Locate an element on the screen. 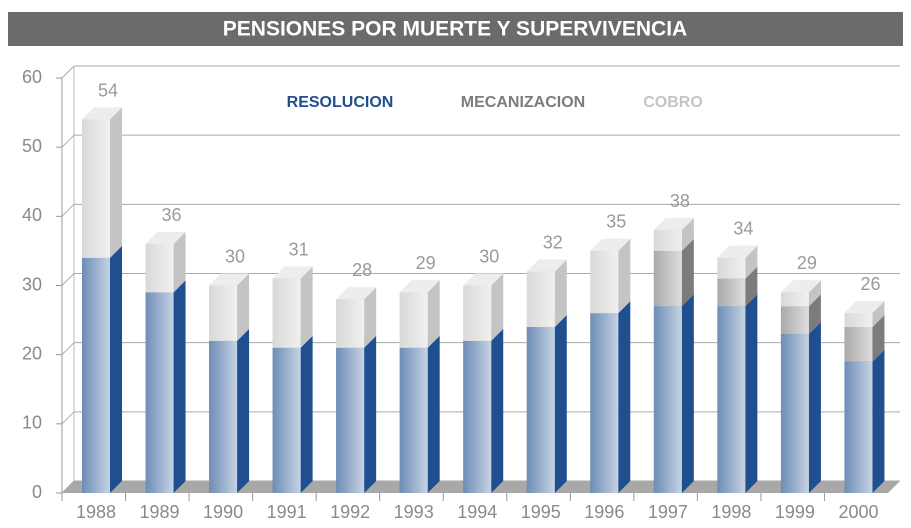 The height and width of the screenshot is (528, 911). title-banner is located at coordinates (455, 29).